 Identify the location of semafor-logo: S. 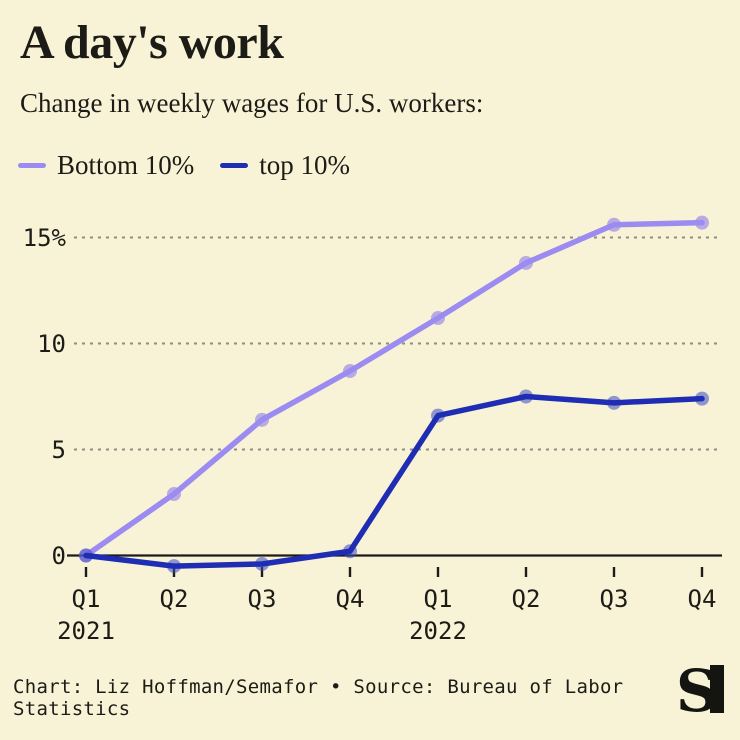
(700, 691).